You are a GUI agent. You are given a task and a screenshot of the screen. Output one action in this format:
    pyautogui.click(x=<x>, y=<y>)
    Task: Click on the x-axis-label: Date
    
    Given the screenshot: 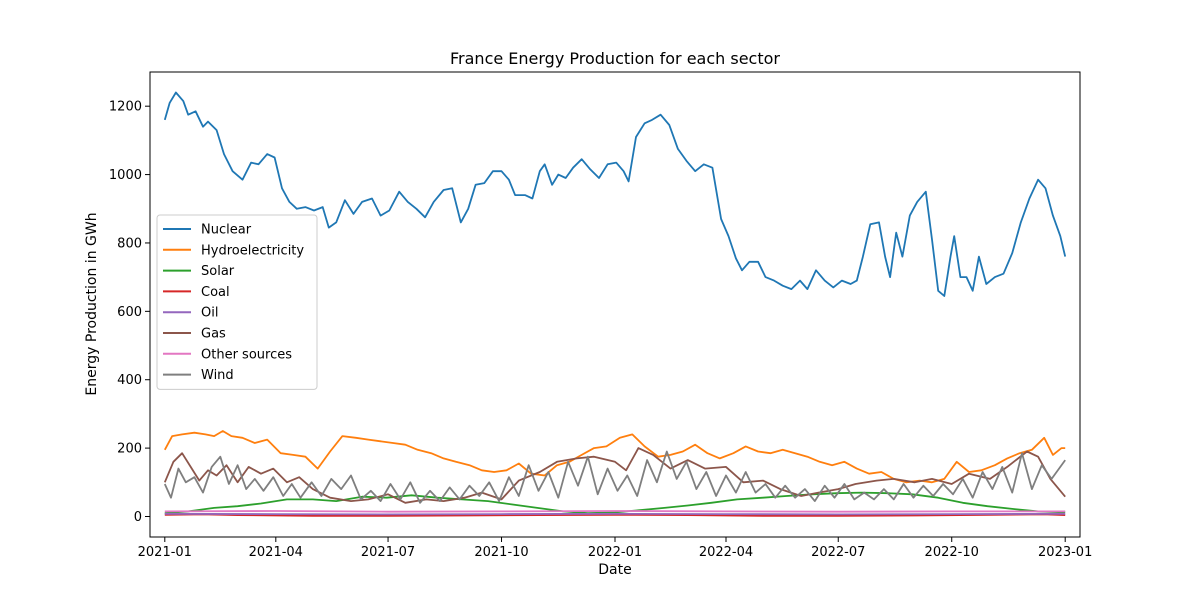 What is the action you would take?
    pyautogui.click(x=614, y=570)
    